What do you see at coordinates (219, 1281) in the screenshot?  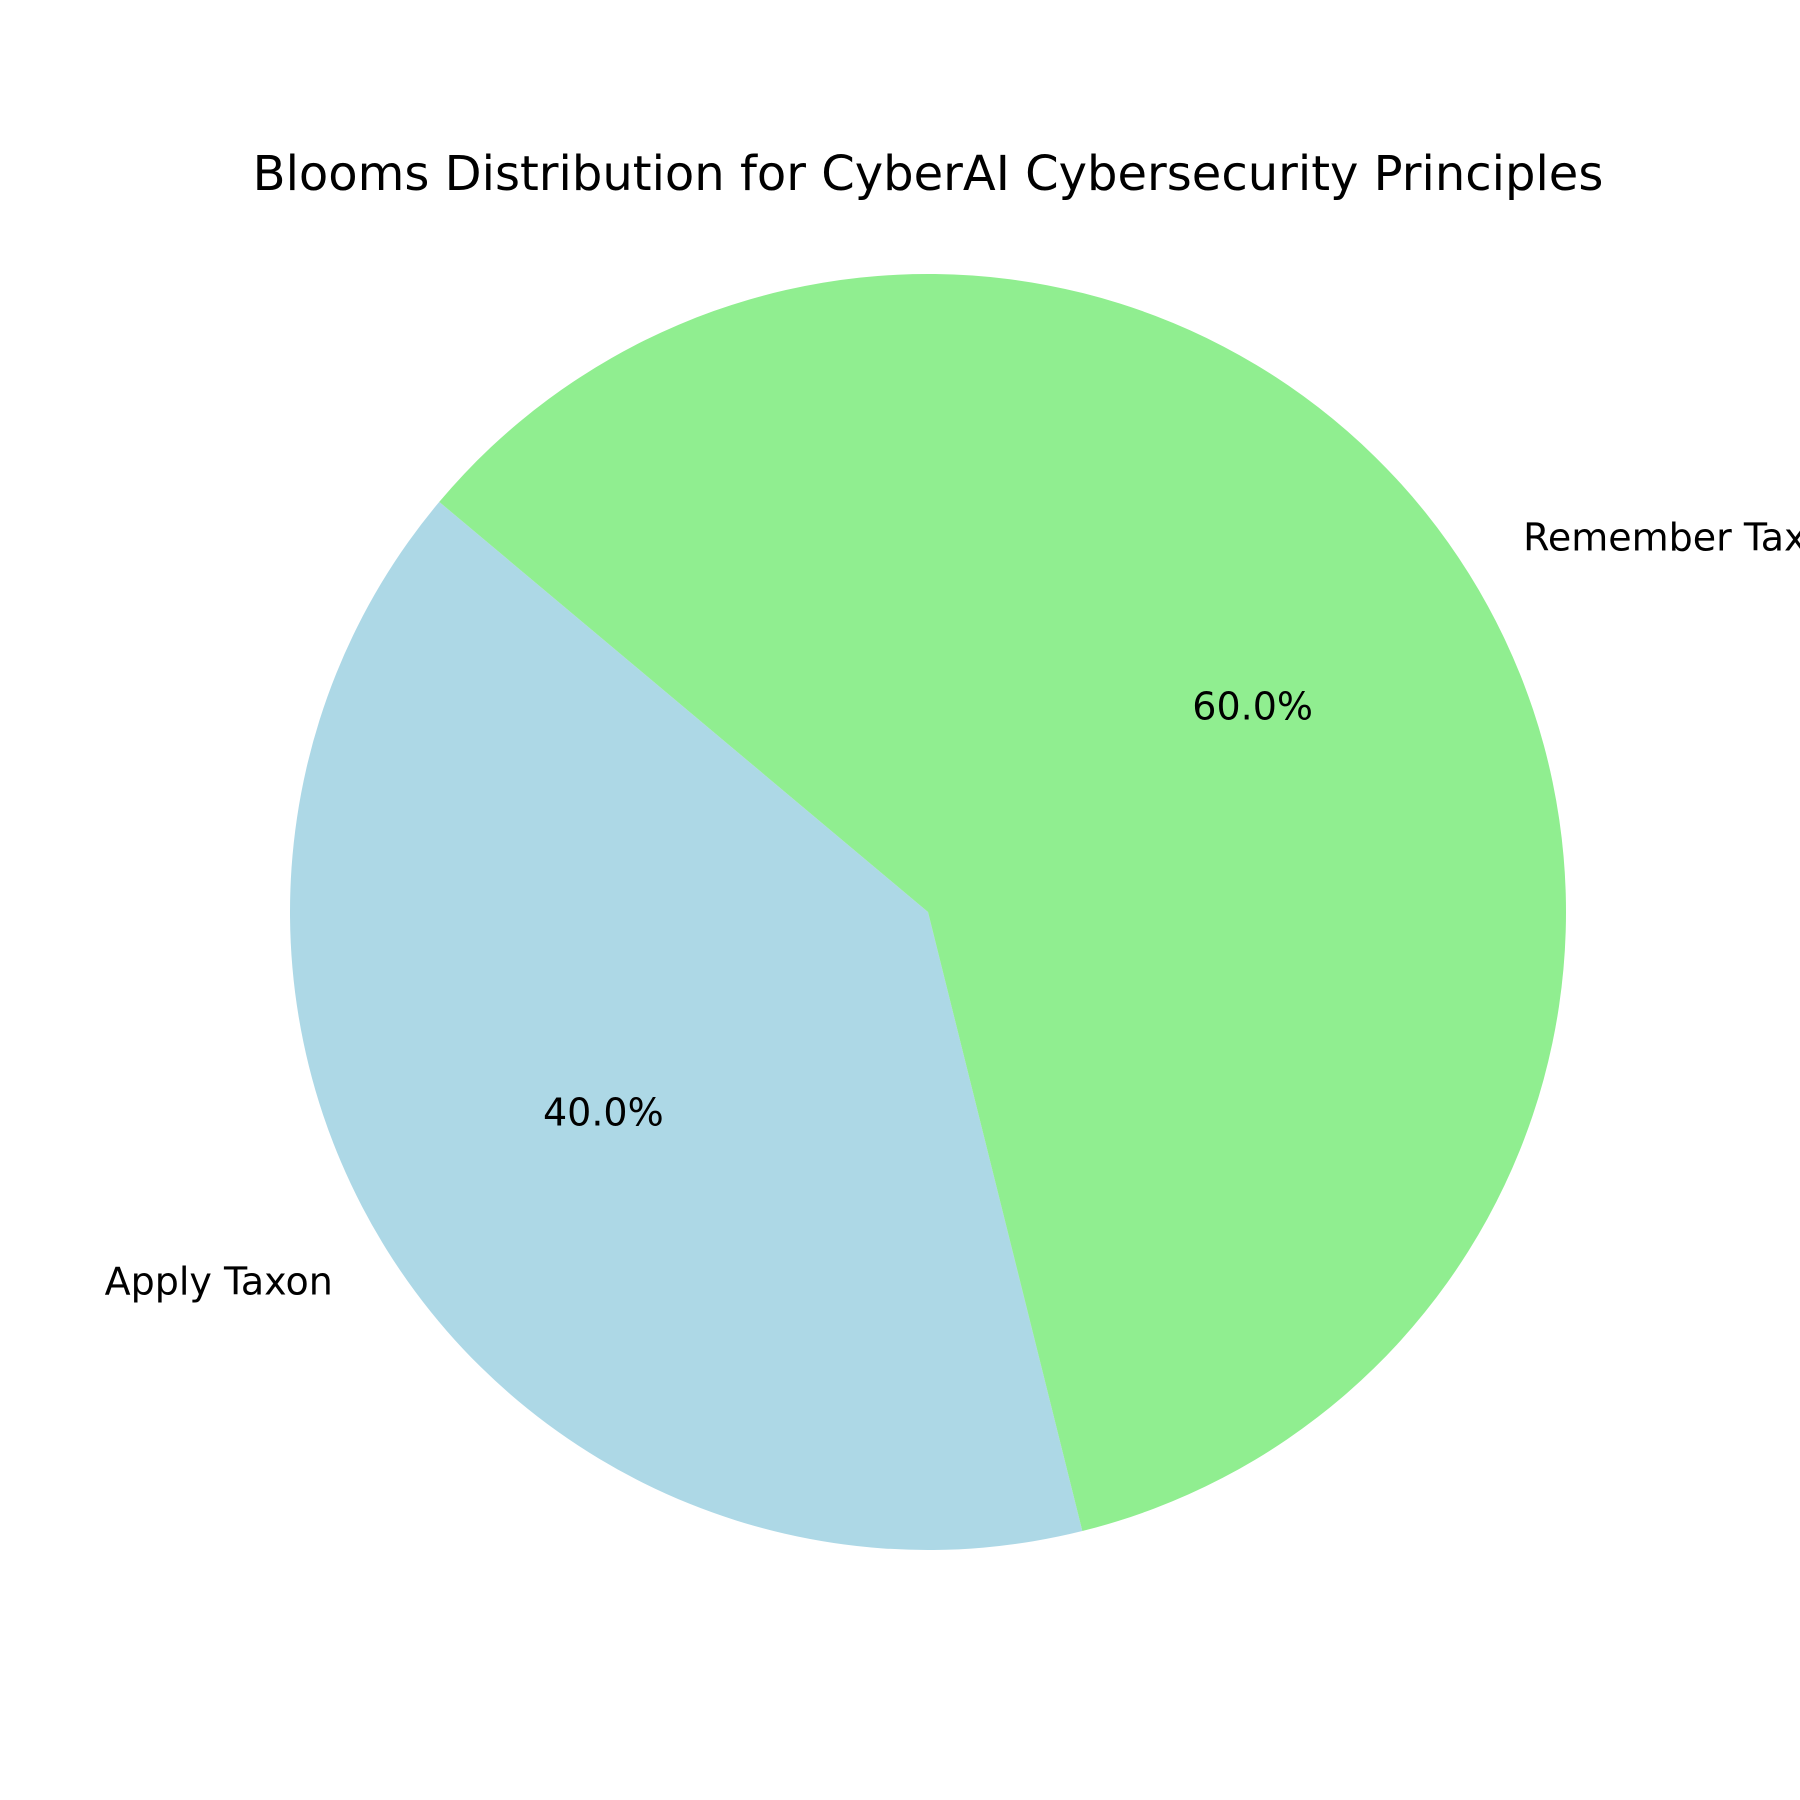 I see `slice-label-apply-taxon: Apply Taxon` at bounding box center [219, 1281].